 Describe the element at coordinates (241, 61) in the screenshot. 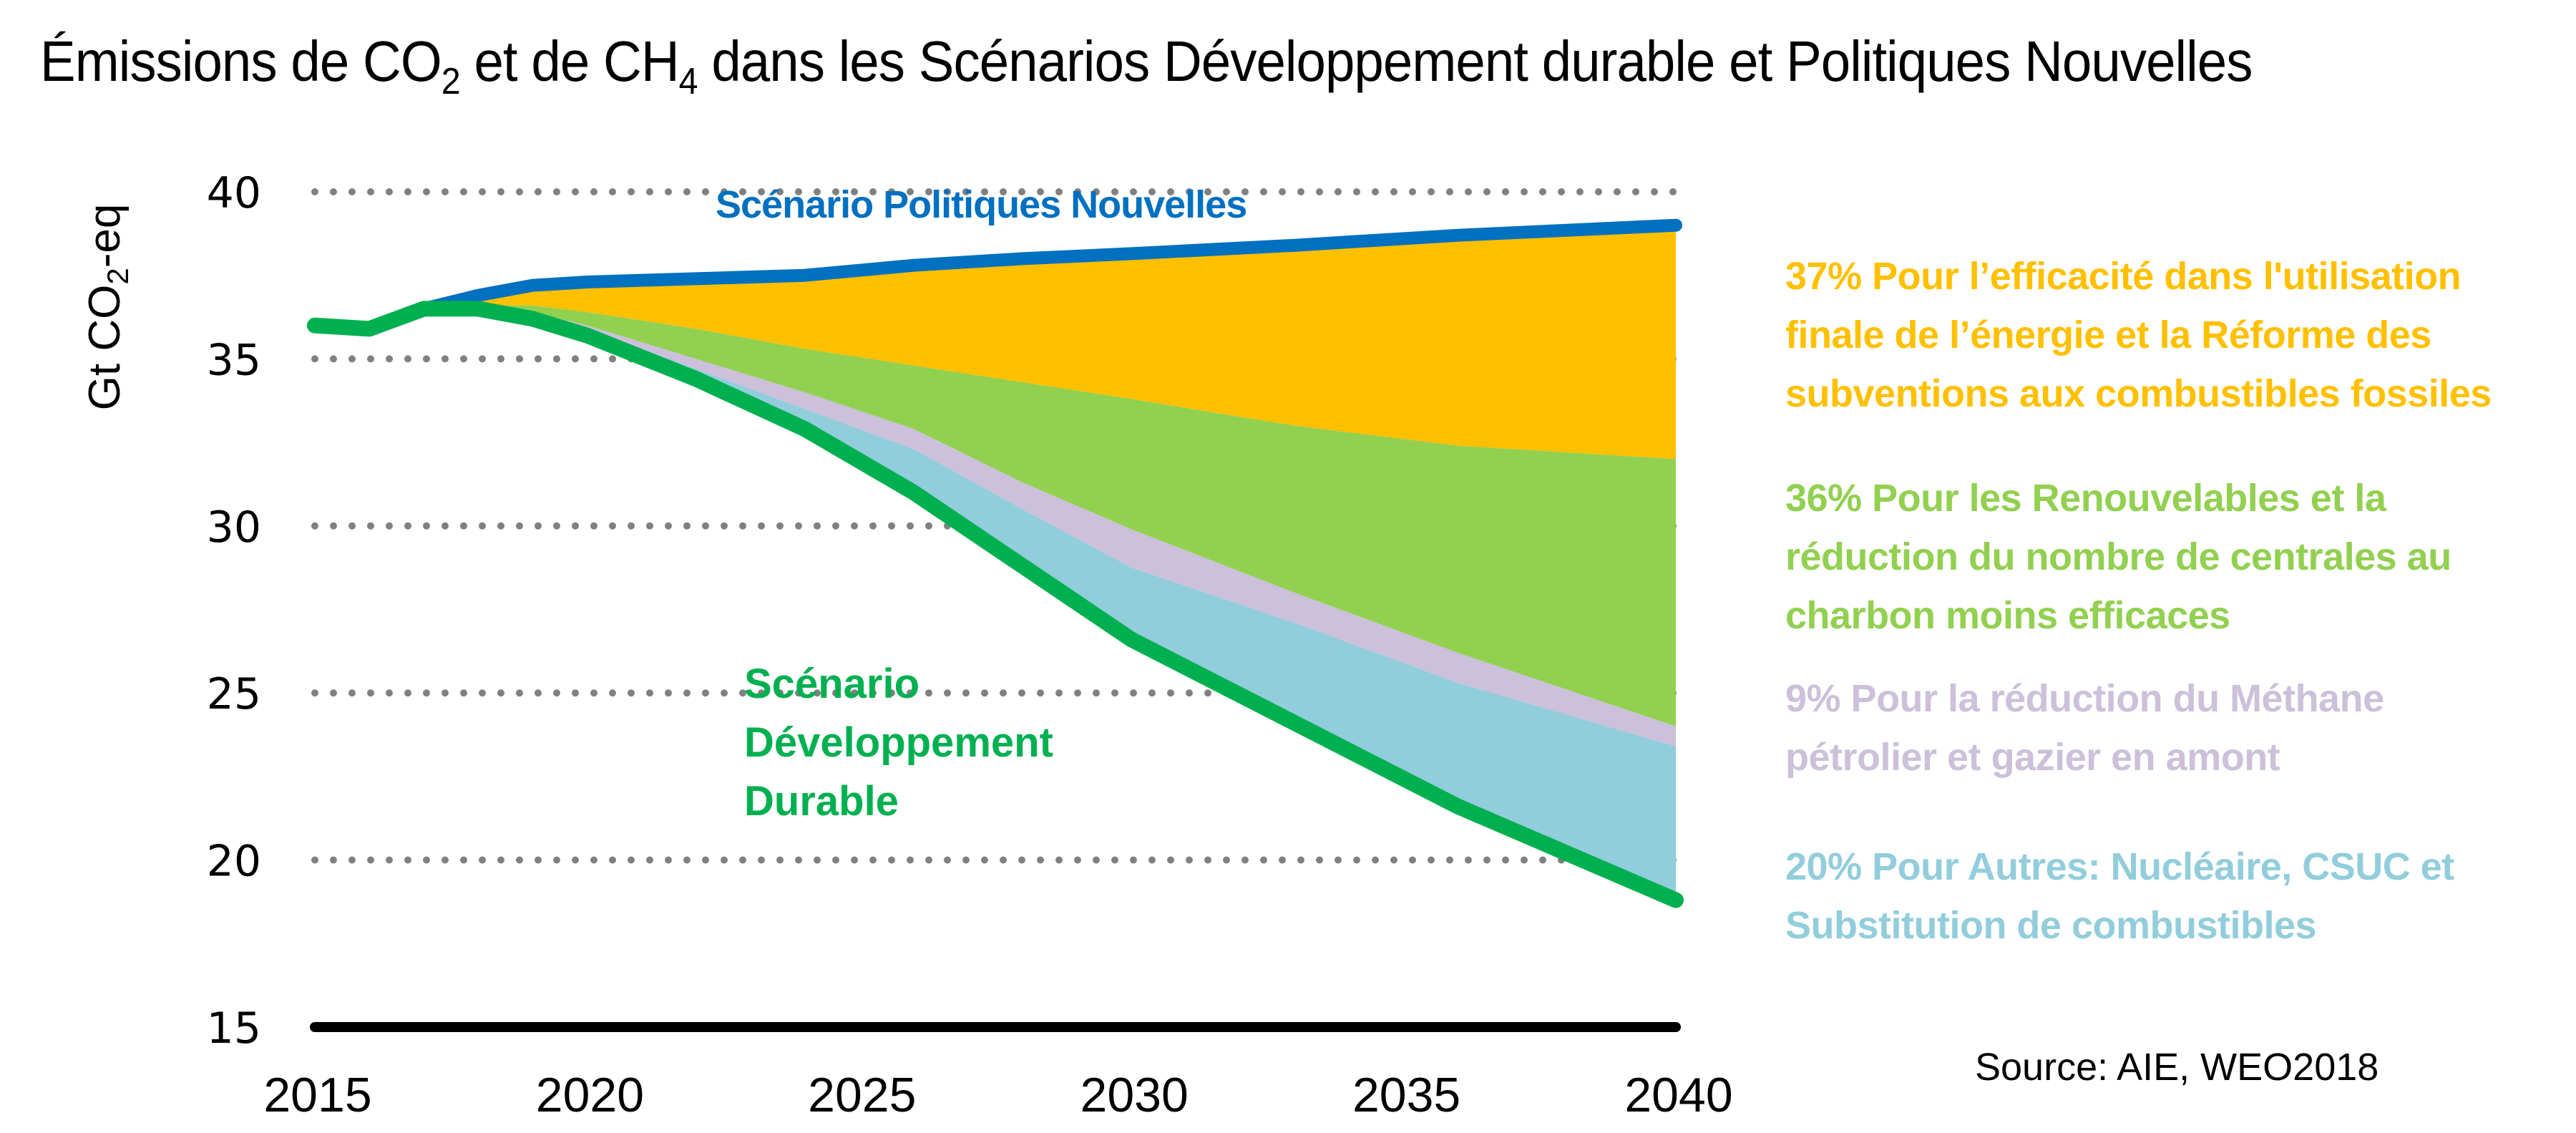

I see `title-part: Émissions de CO` at that location.